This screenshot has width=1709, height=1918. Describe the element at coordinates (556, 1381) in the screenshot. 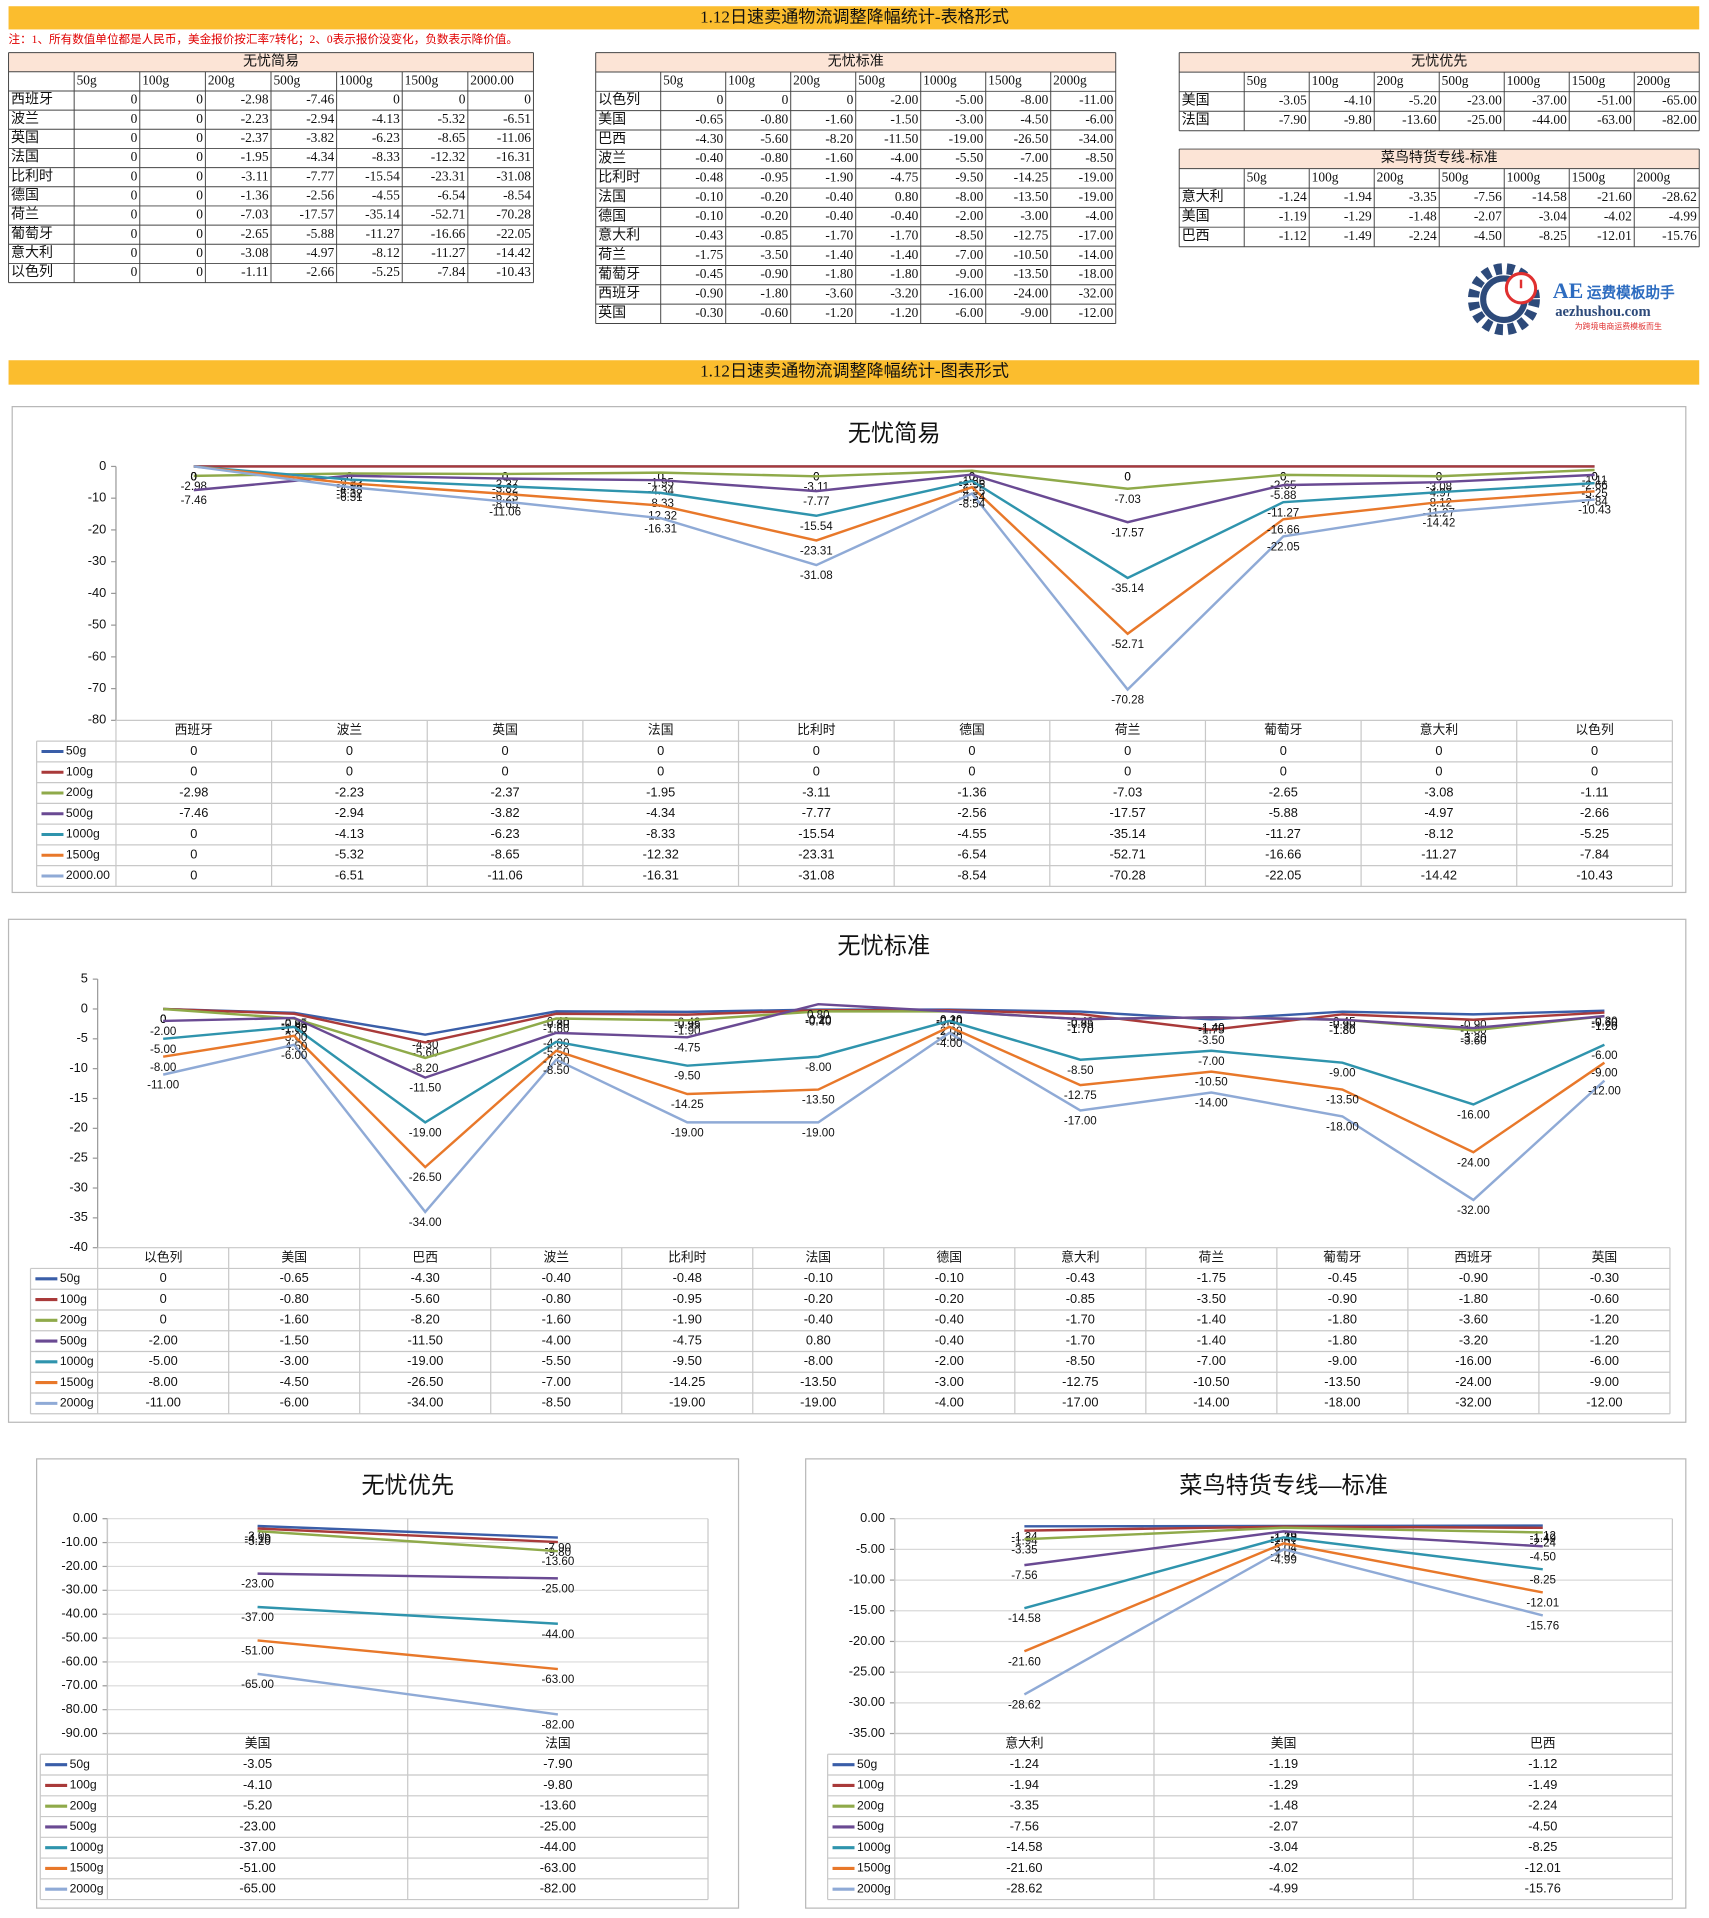

I see `data-table-cell: -7.00` at that location.